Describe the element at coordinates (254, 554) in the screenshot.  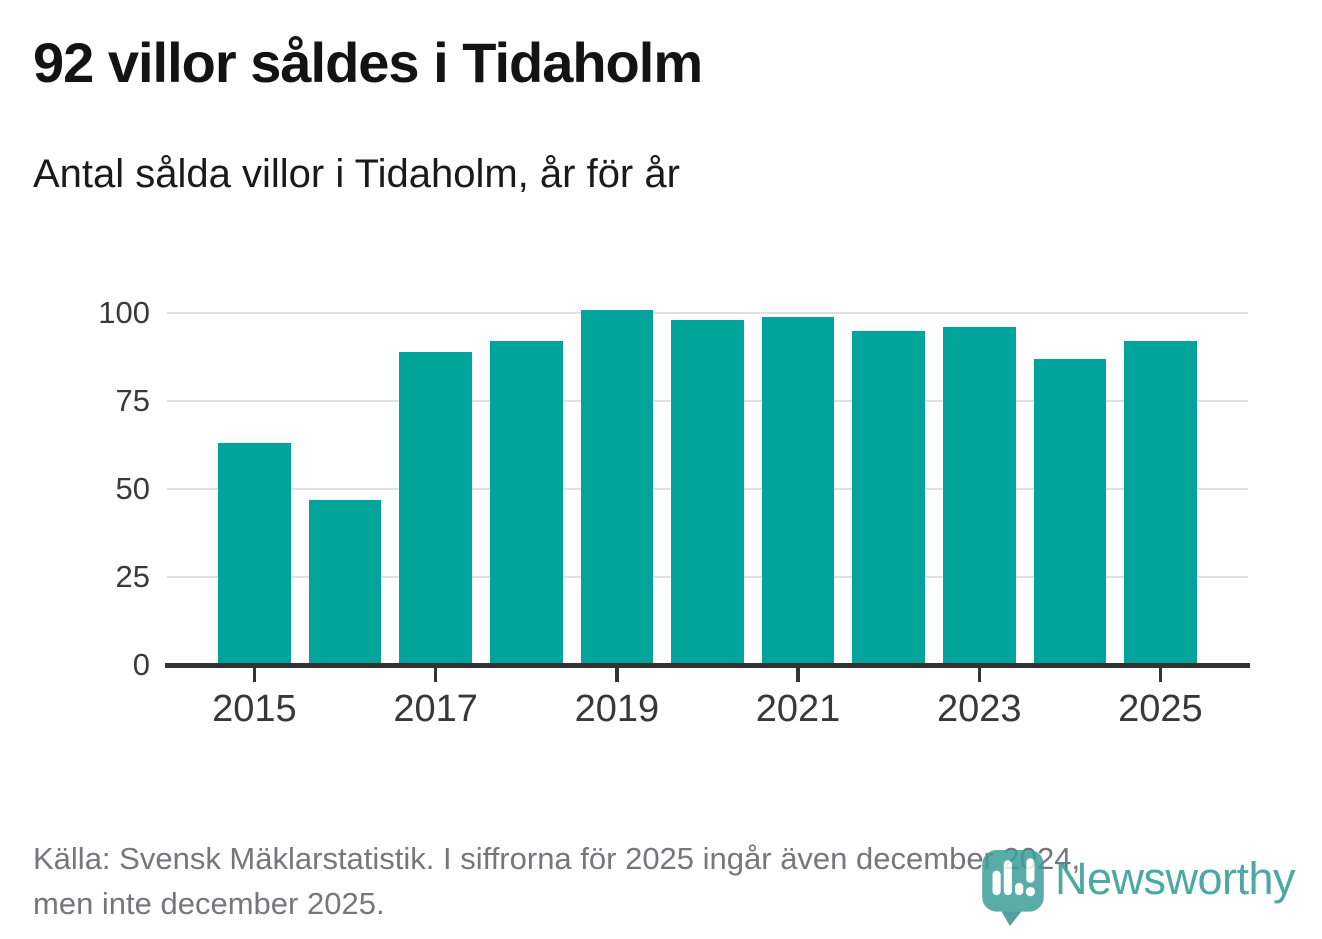
I see `bar-2015` at that location.